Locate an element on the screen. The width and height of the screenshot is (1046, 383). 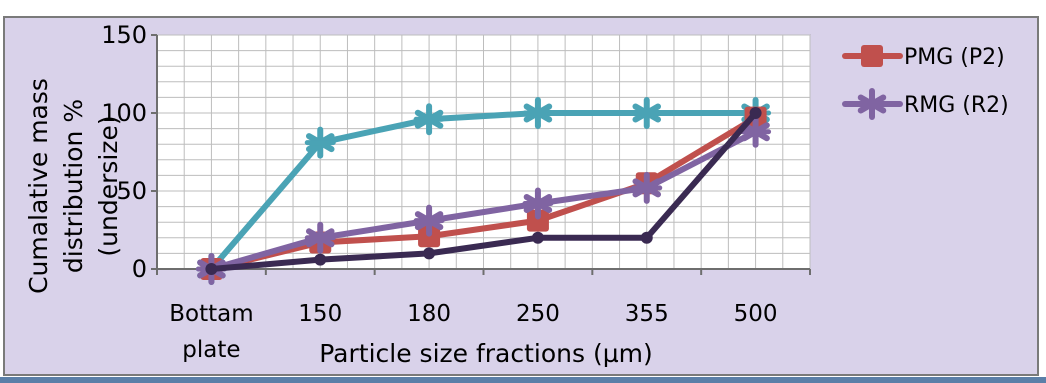
x-tick-label: Bottam is located at coordinates (211, 314).